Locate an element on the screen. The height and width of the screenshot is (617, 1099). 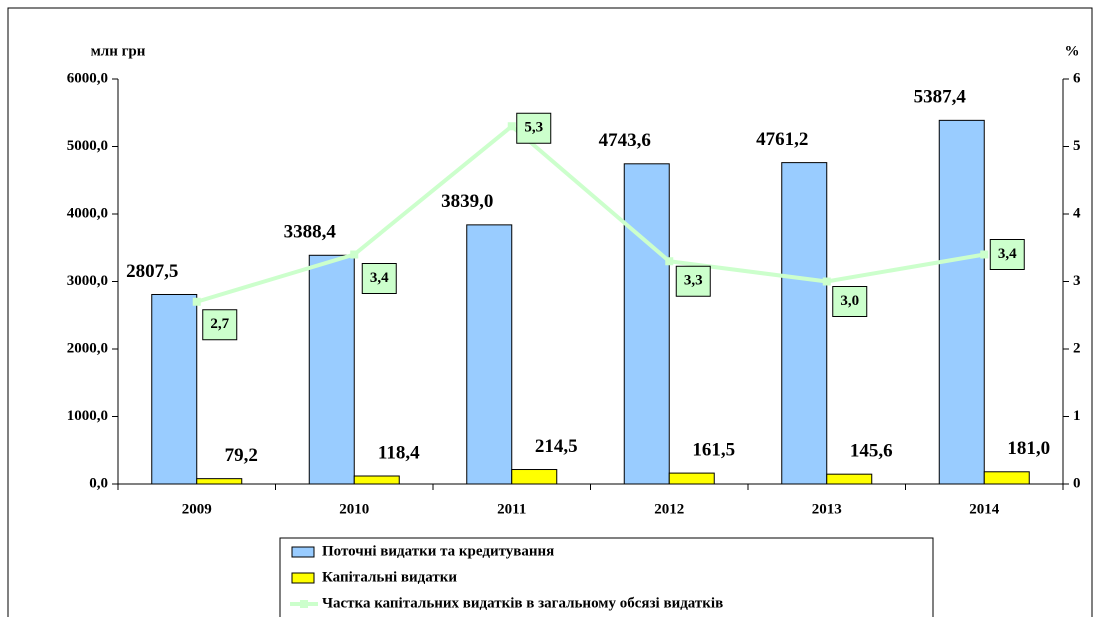
line-value-label: 2,7 is located at coordinates (219, 324).